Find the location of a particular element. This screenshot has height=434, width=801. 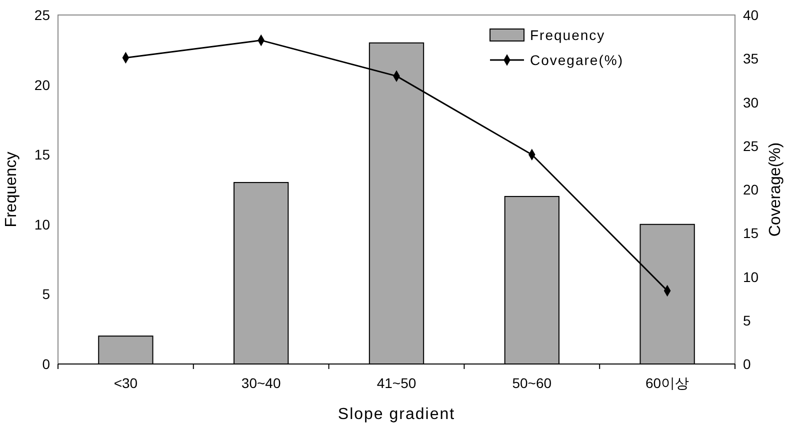

y-tick-label: 20 is located at coordinates (42, 84).